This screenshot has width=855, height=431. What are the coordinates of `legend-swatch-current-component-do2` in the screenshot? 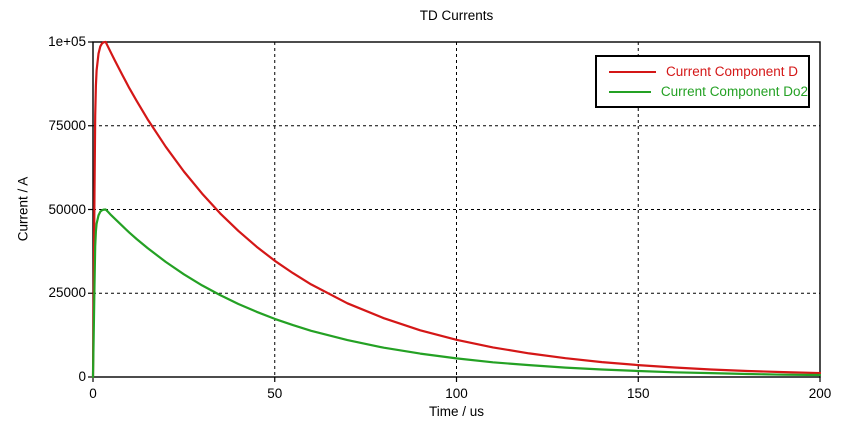 It's located at (630, 91).